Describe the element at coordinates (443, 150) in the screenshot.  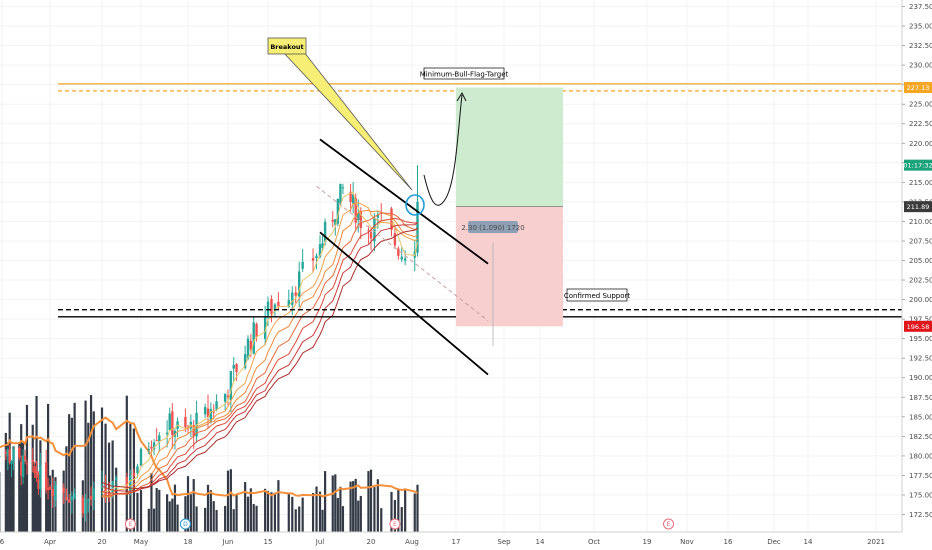
I see `projected-path-arrow` at that location.